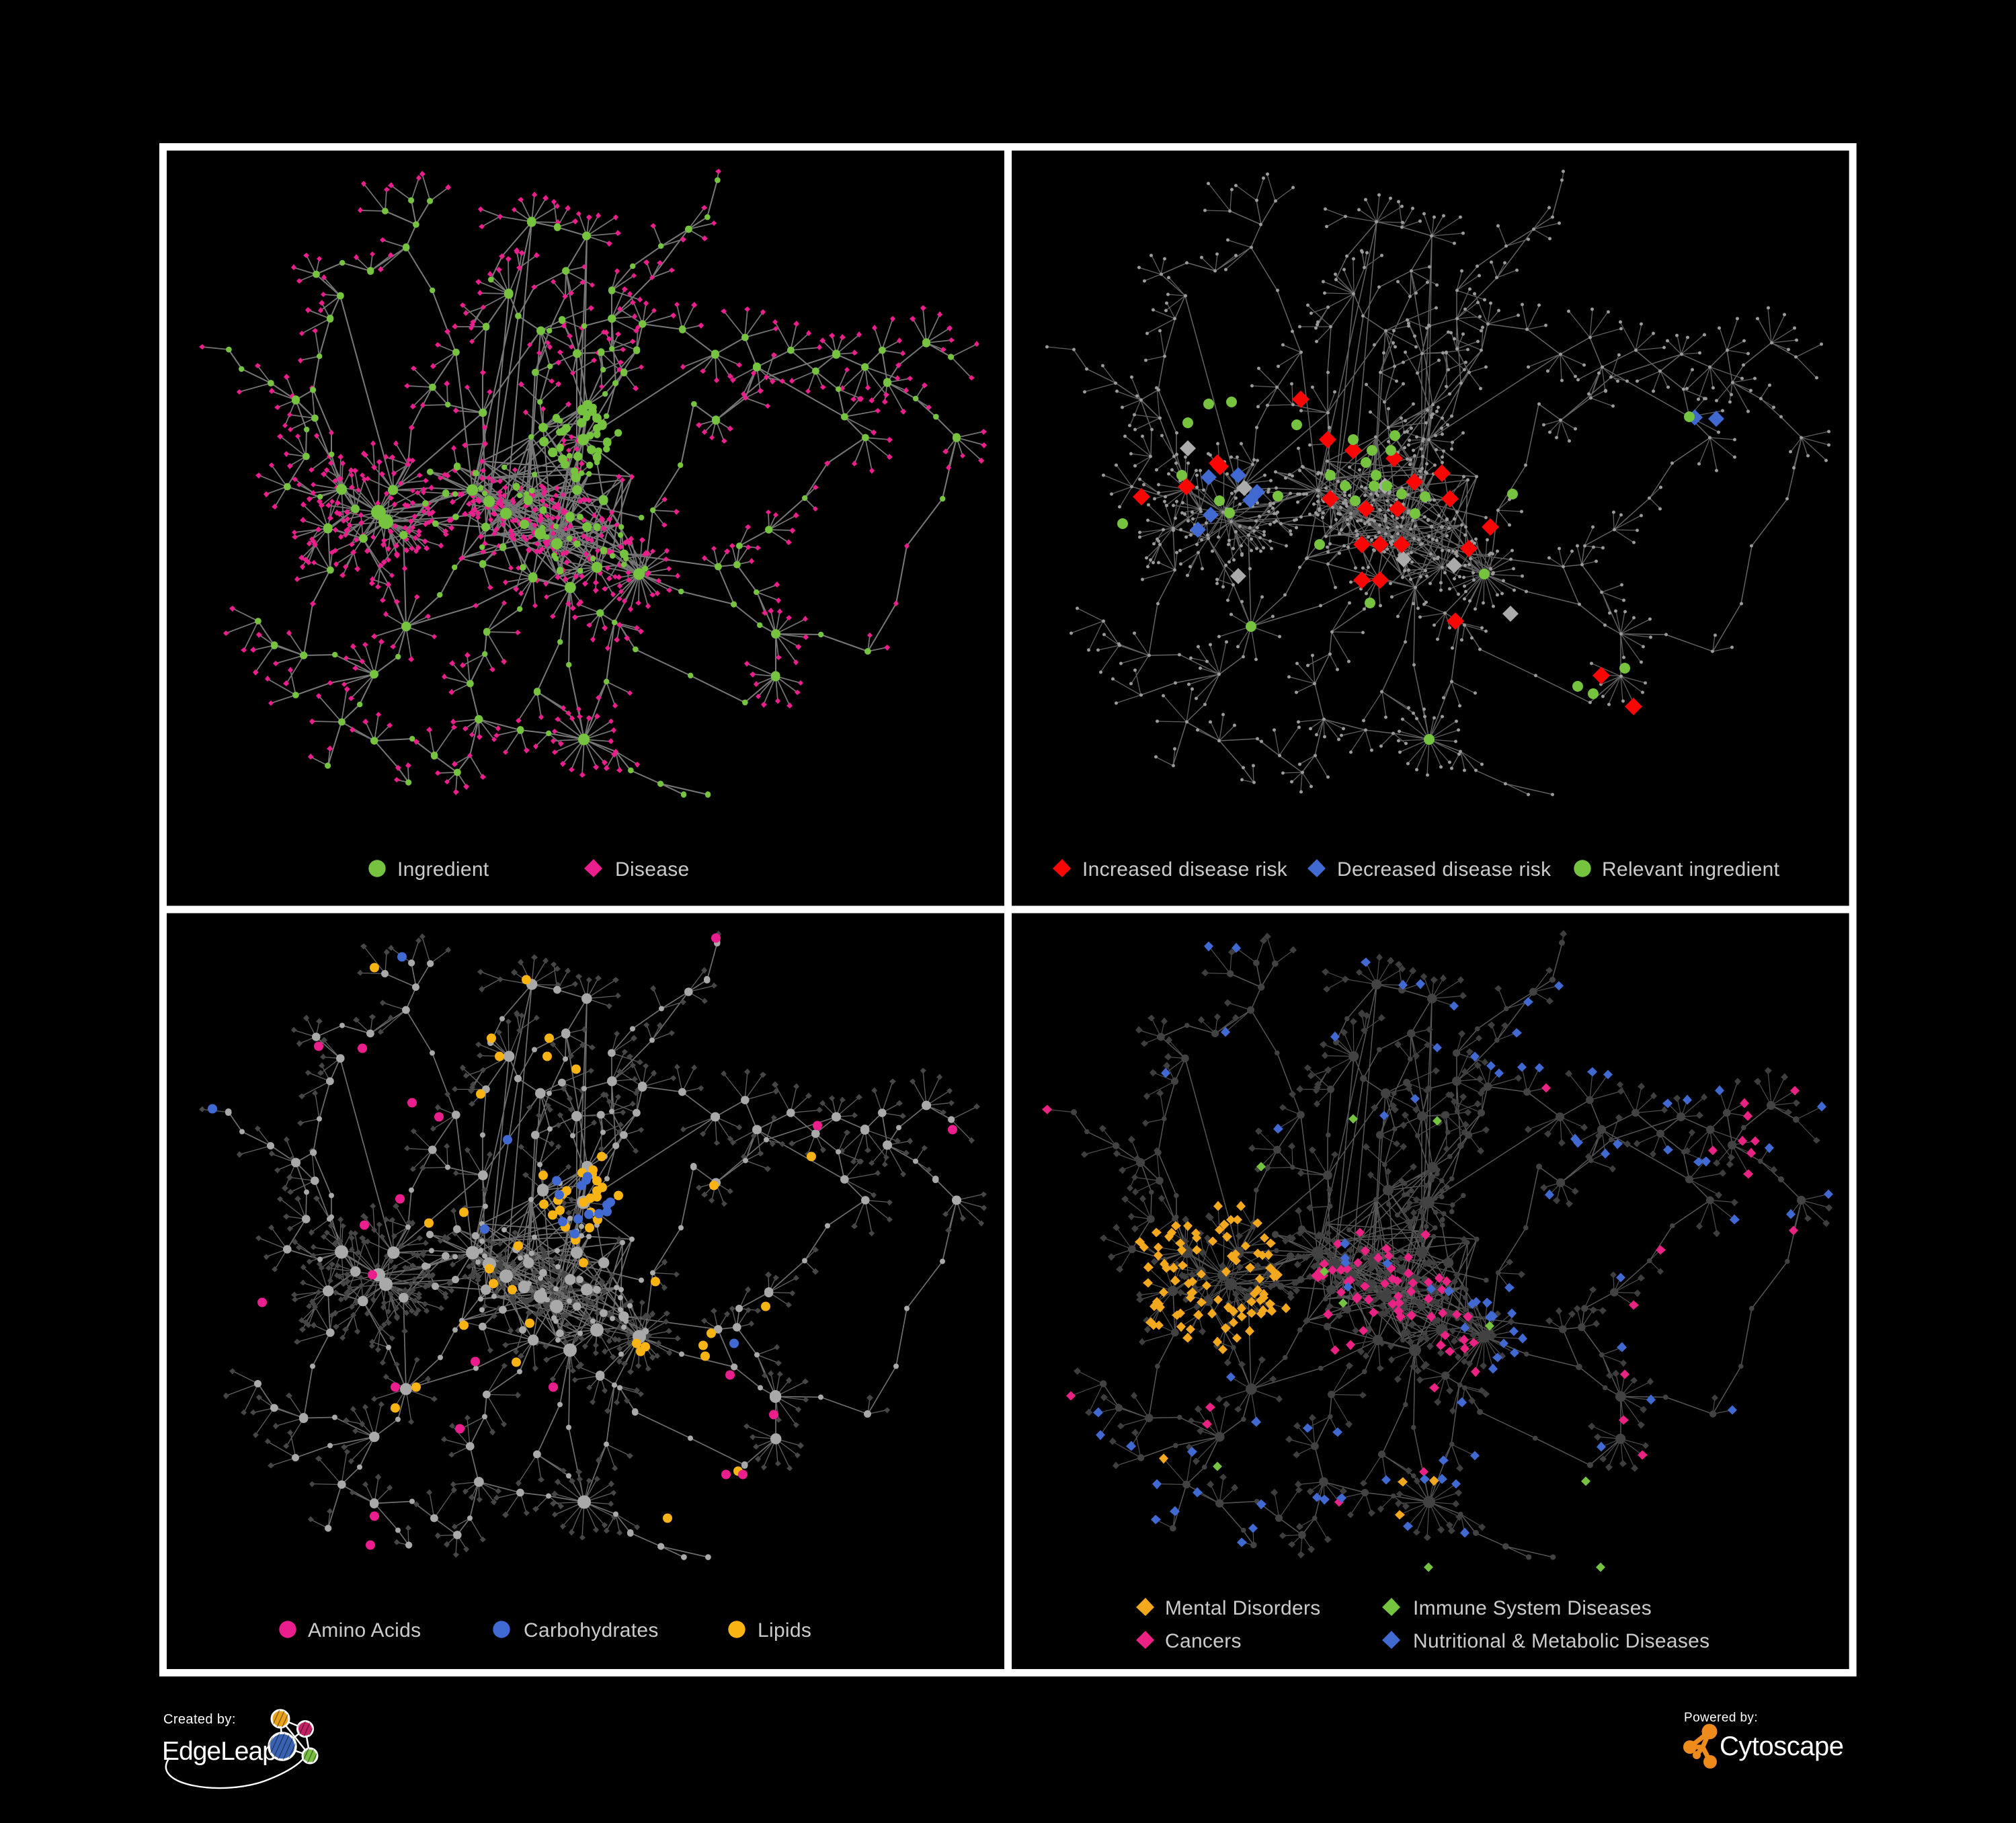 The image size is (2016, 1823). Describe the element at coordinates (1203, 1641) in the screenshot. I see `svg-text: Cancers` at that location.